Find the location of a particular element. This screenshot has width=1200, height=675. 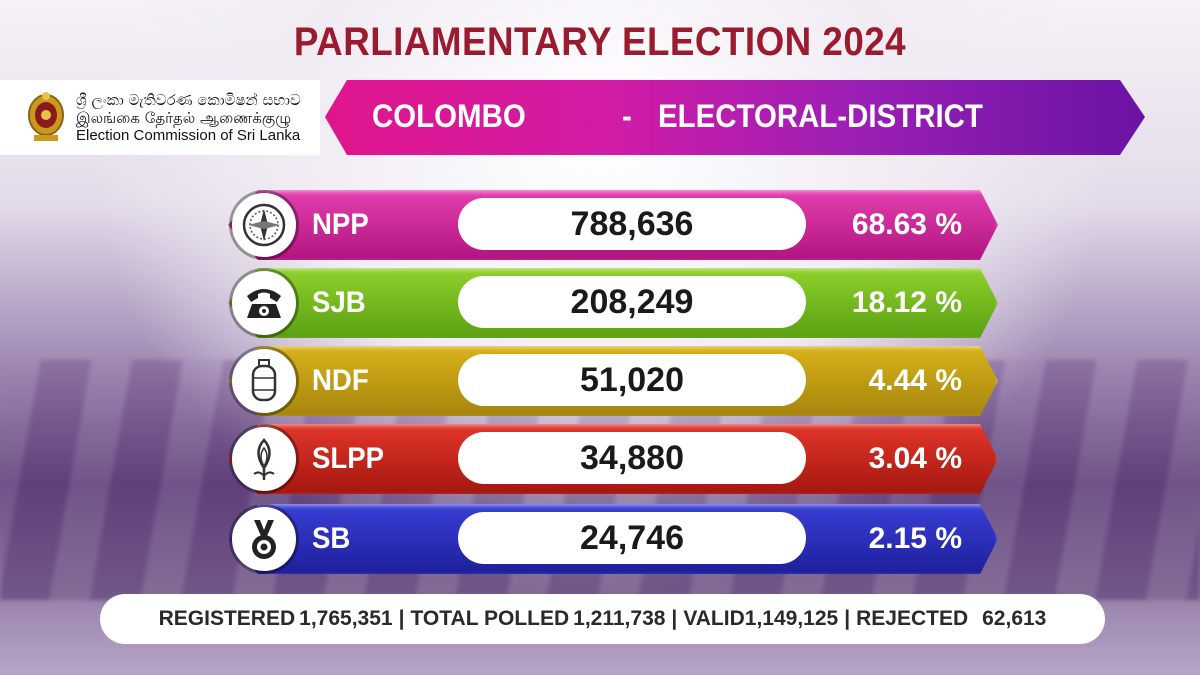

result-row-npp: NPP 788,636 68.63 % is located at coordinates (613, 225).